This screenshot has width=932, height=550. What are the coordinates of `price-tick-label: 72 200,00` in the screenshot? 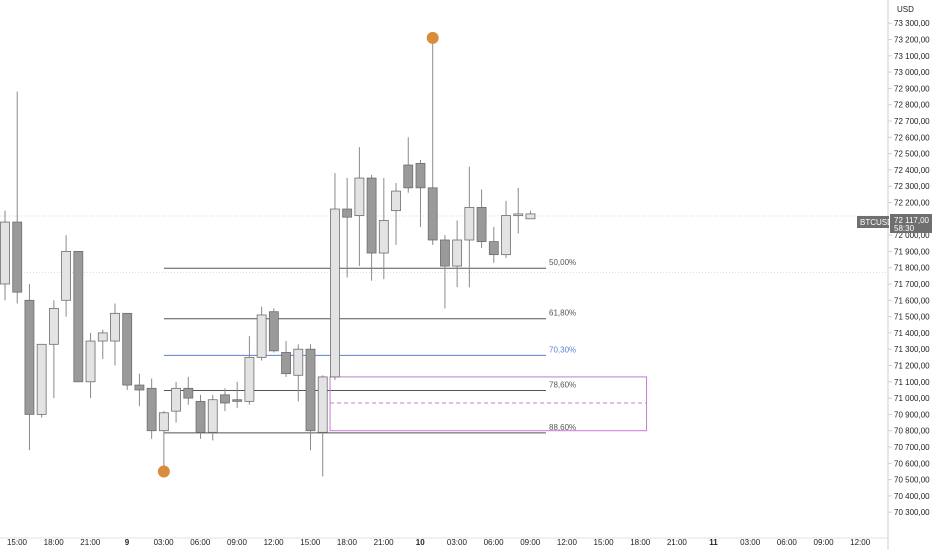 It's located at (912, 203).